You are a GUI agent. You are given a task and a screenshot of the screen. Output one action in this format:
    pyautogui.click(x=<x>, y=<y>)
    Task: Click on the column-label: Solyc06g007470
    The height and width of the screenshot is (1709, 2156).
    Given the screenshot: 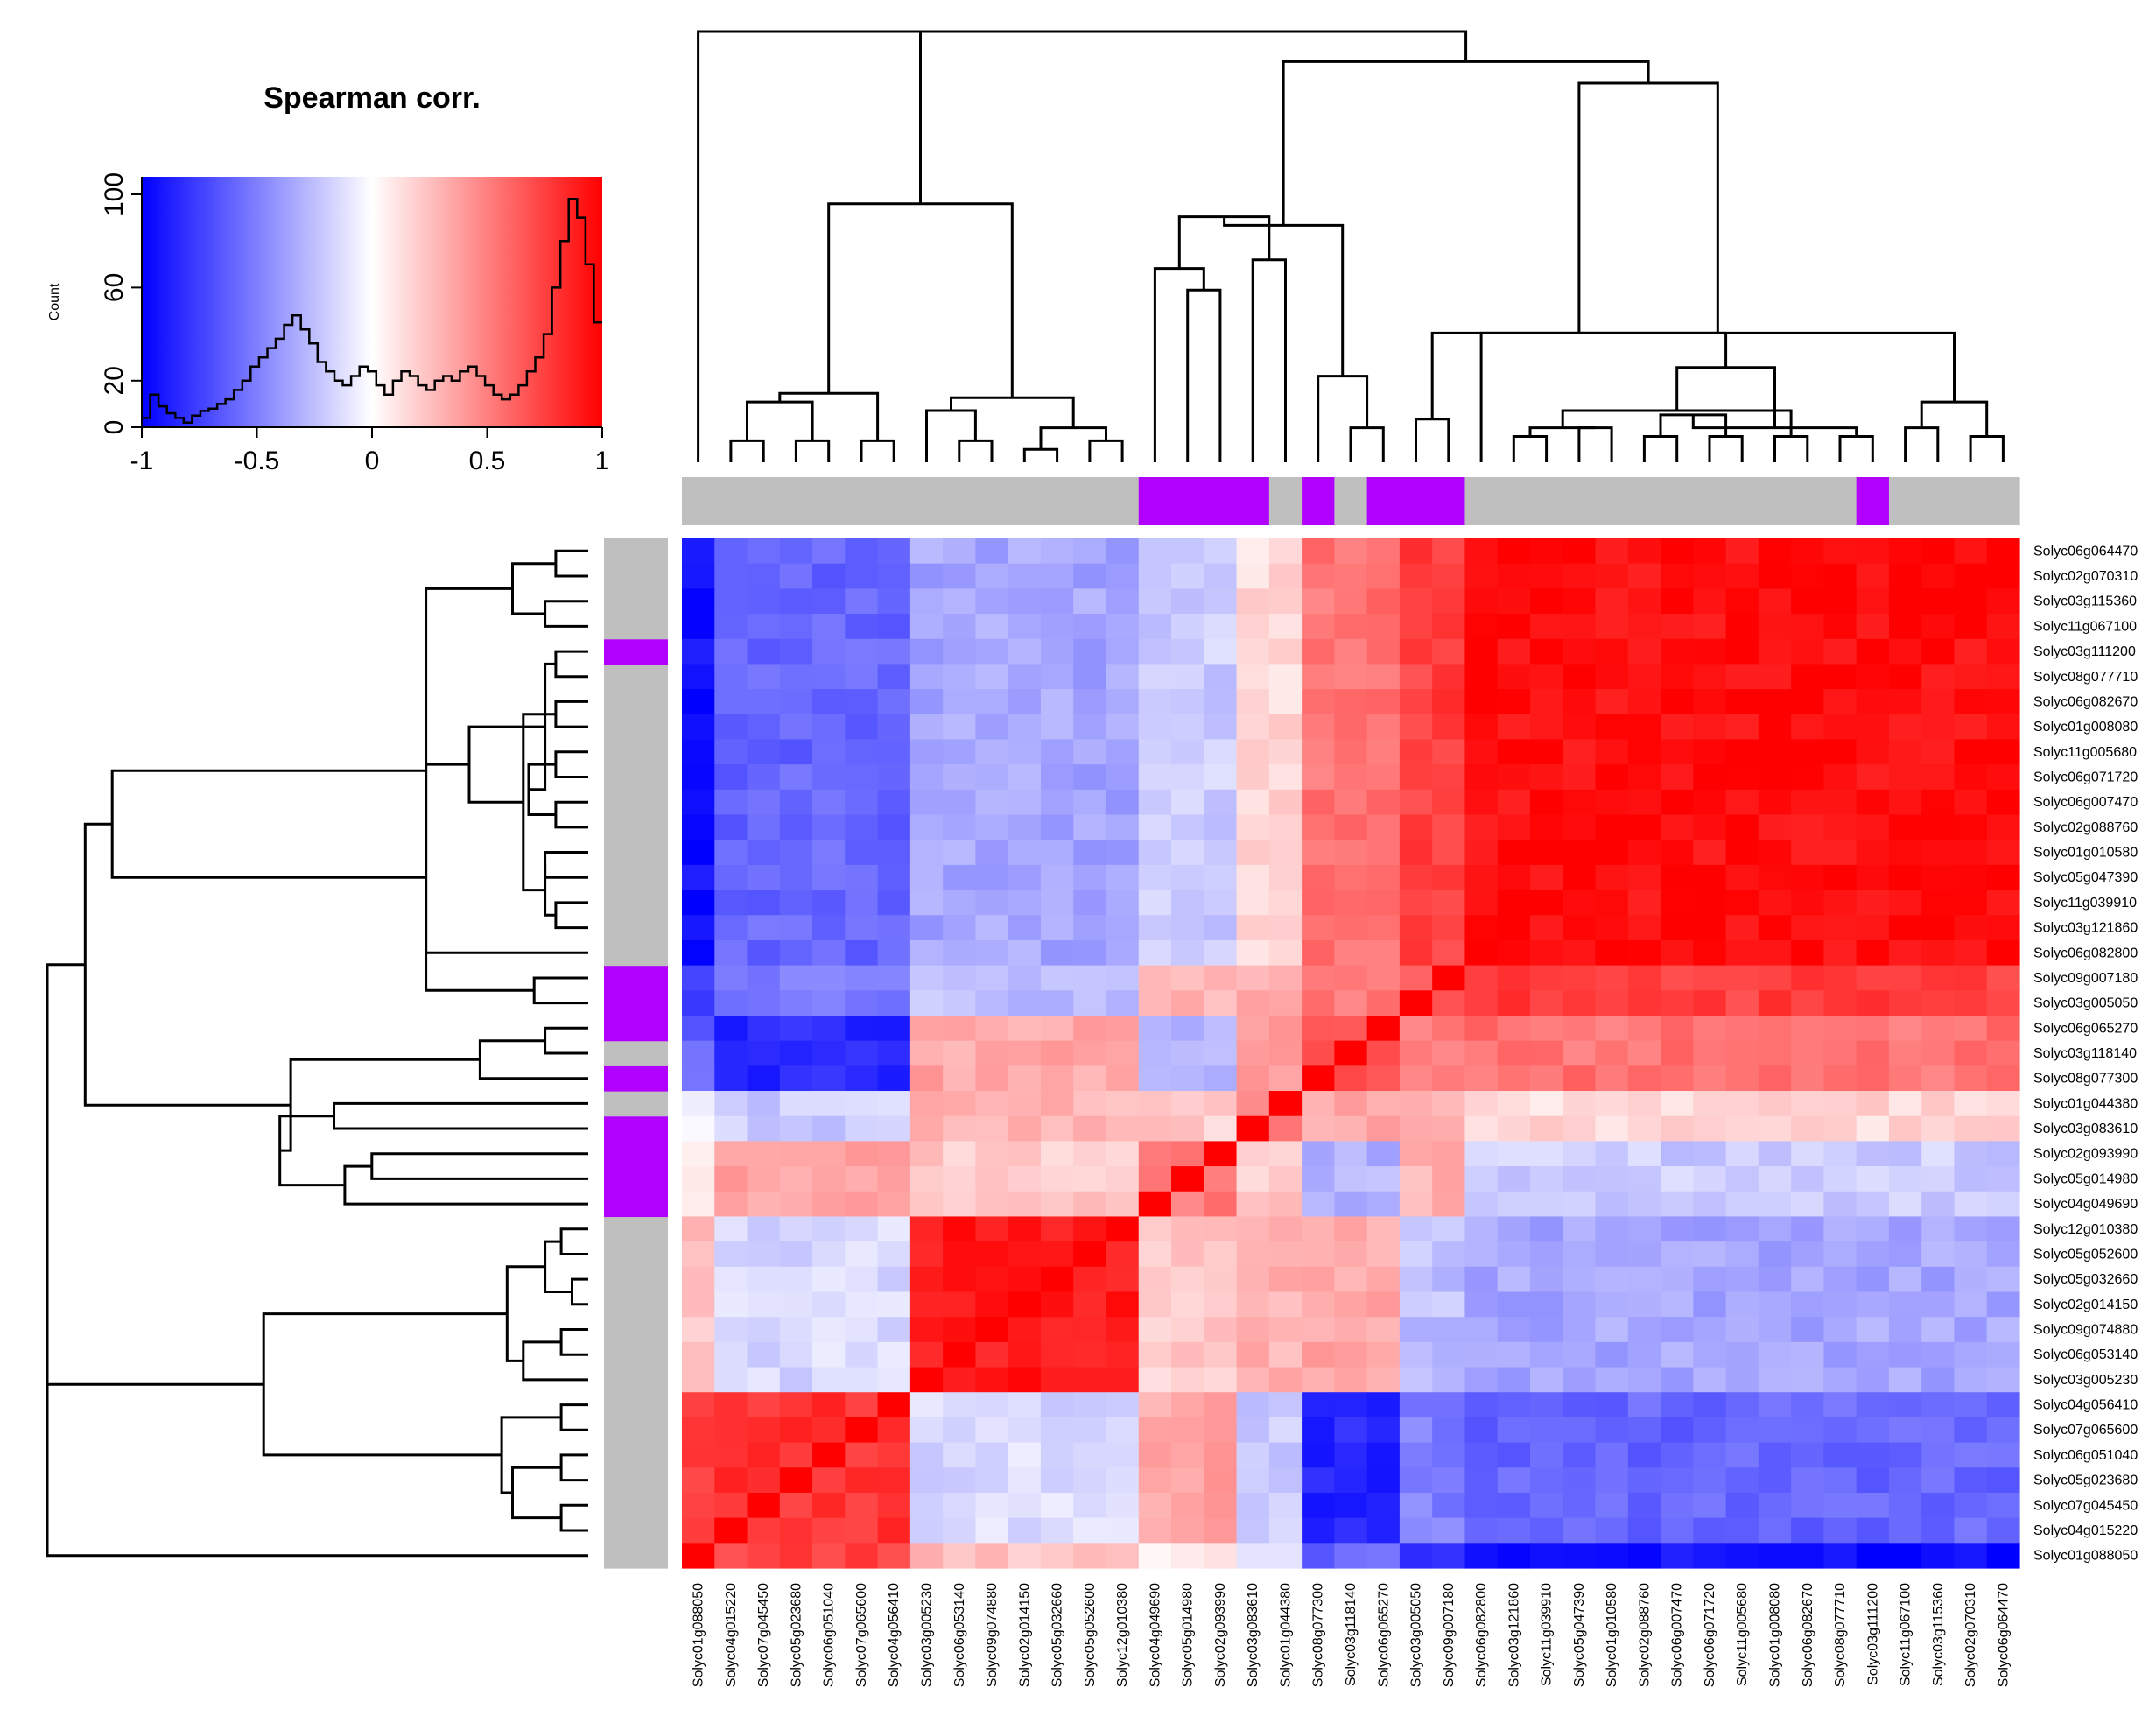 What is the action you would take?
    pyautogui.click(x=1677, y=1635)
    